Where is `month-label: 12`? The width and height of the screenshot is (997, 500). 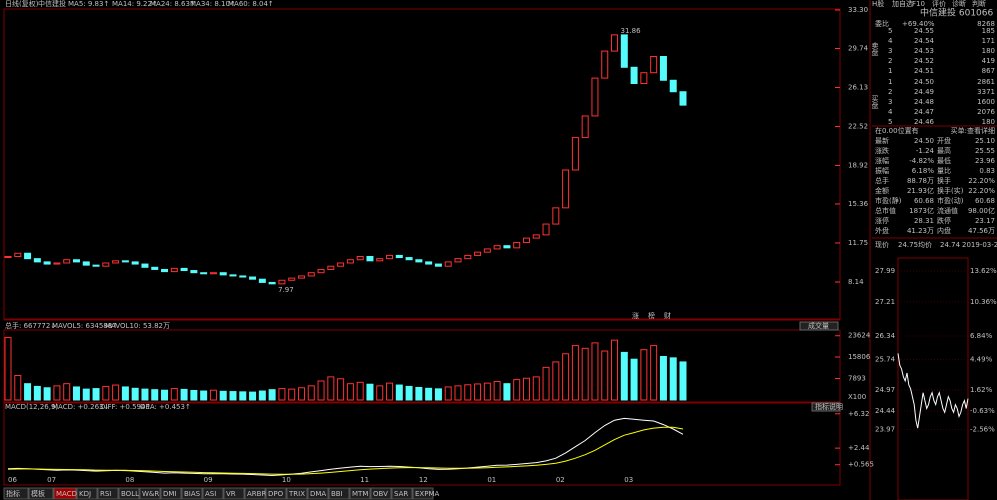
month-label: 12 is located at coordinates (423, 480).